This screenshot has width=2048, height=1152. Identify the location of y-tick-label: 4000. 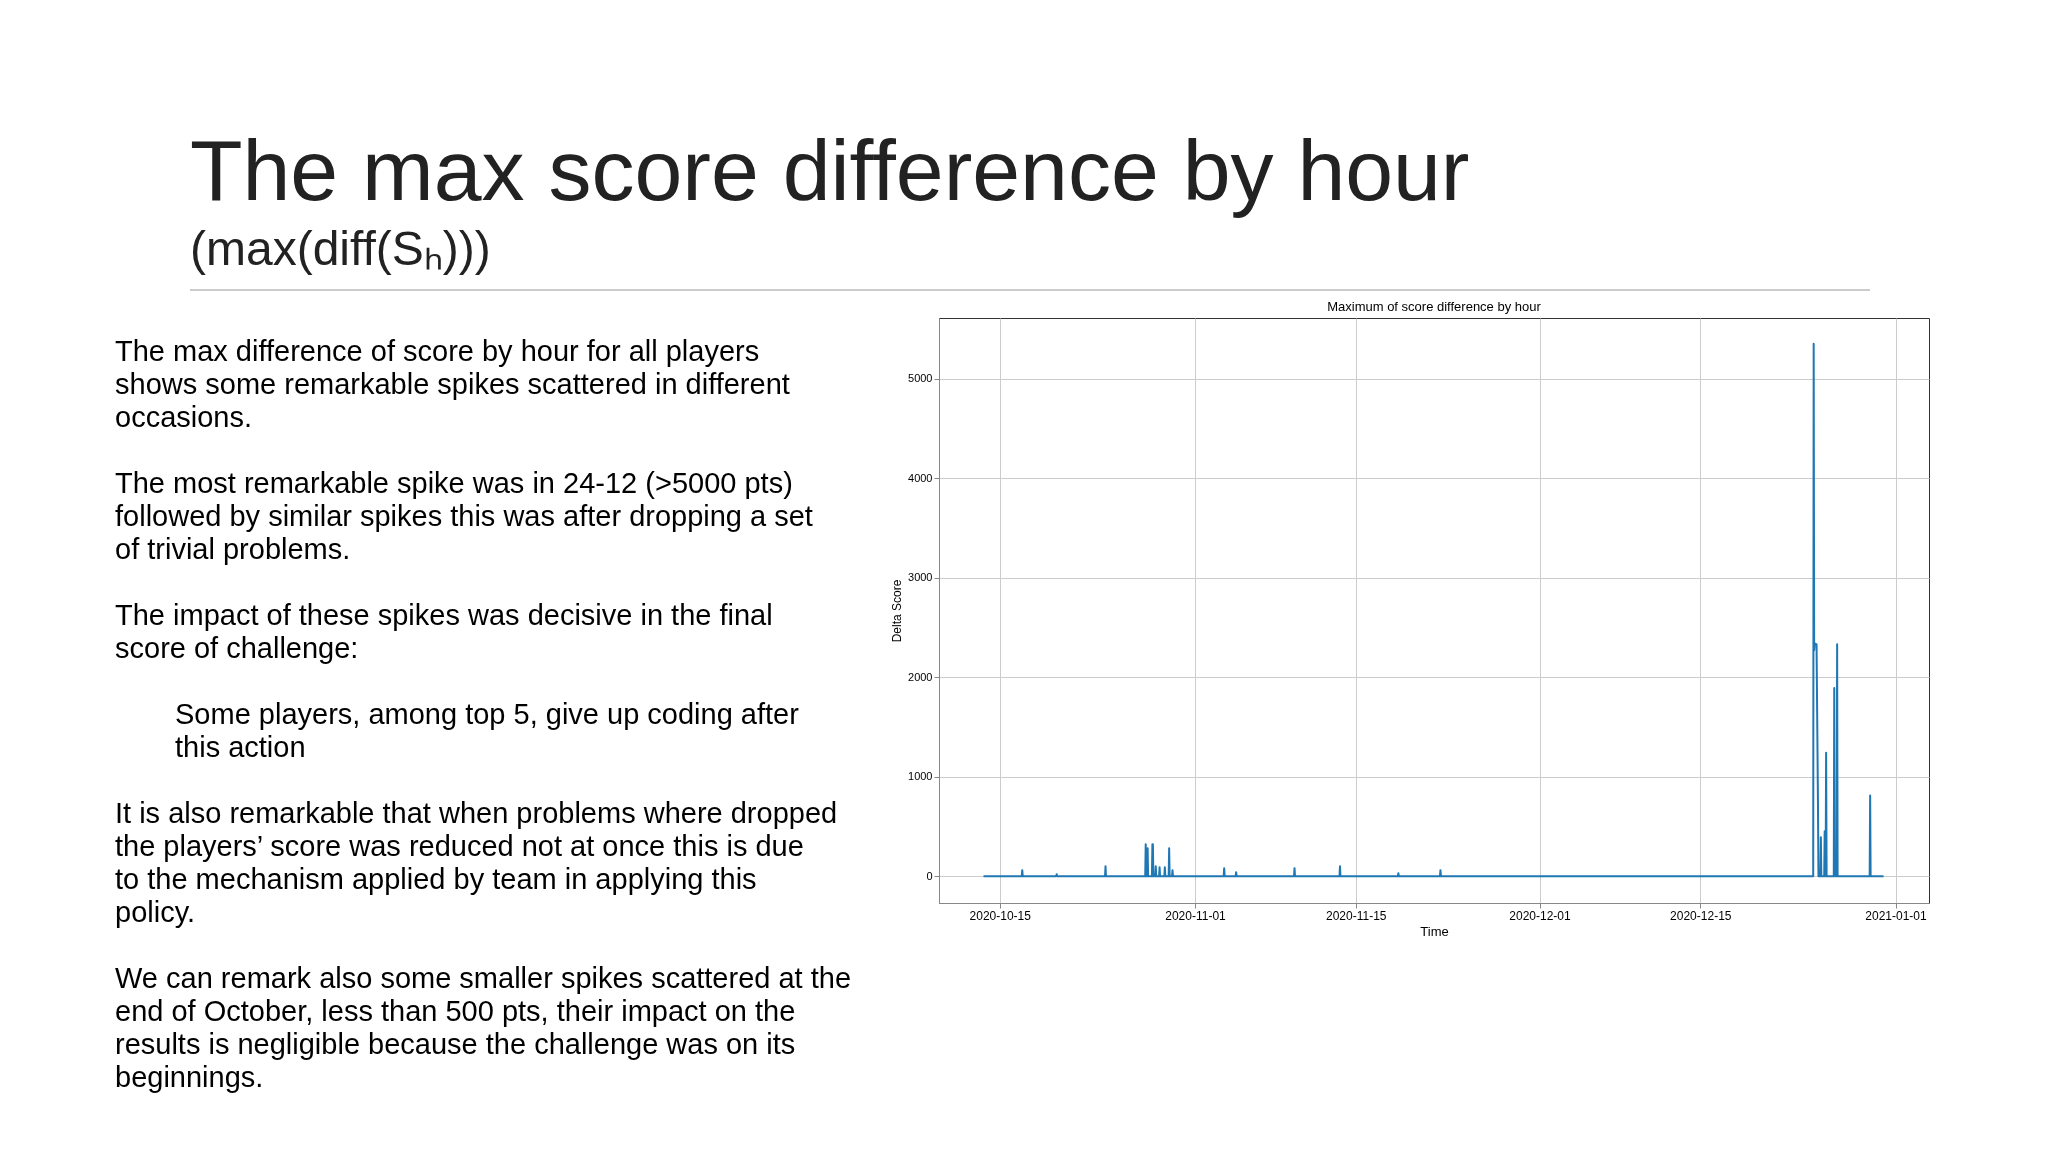
(920, 477).